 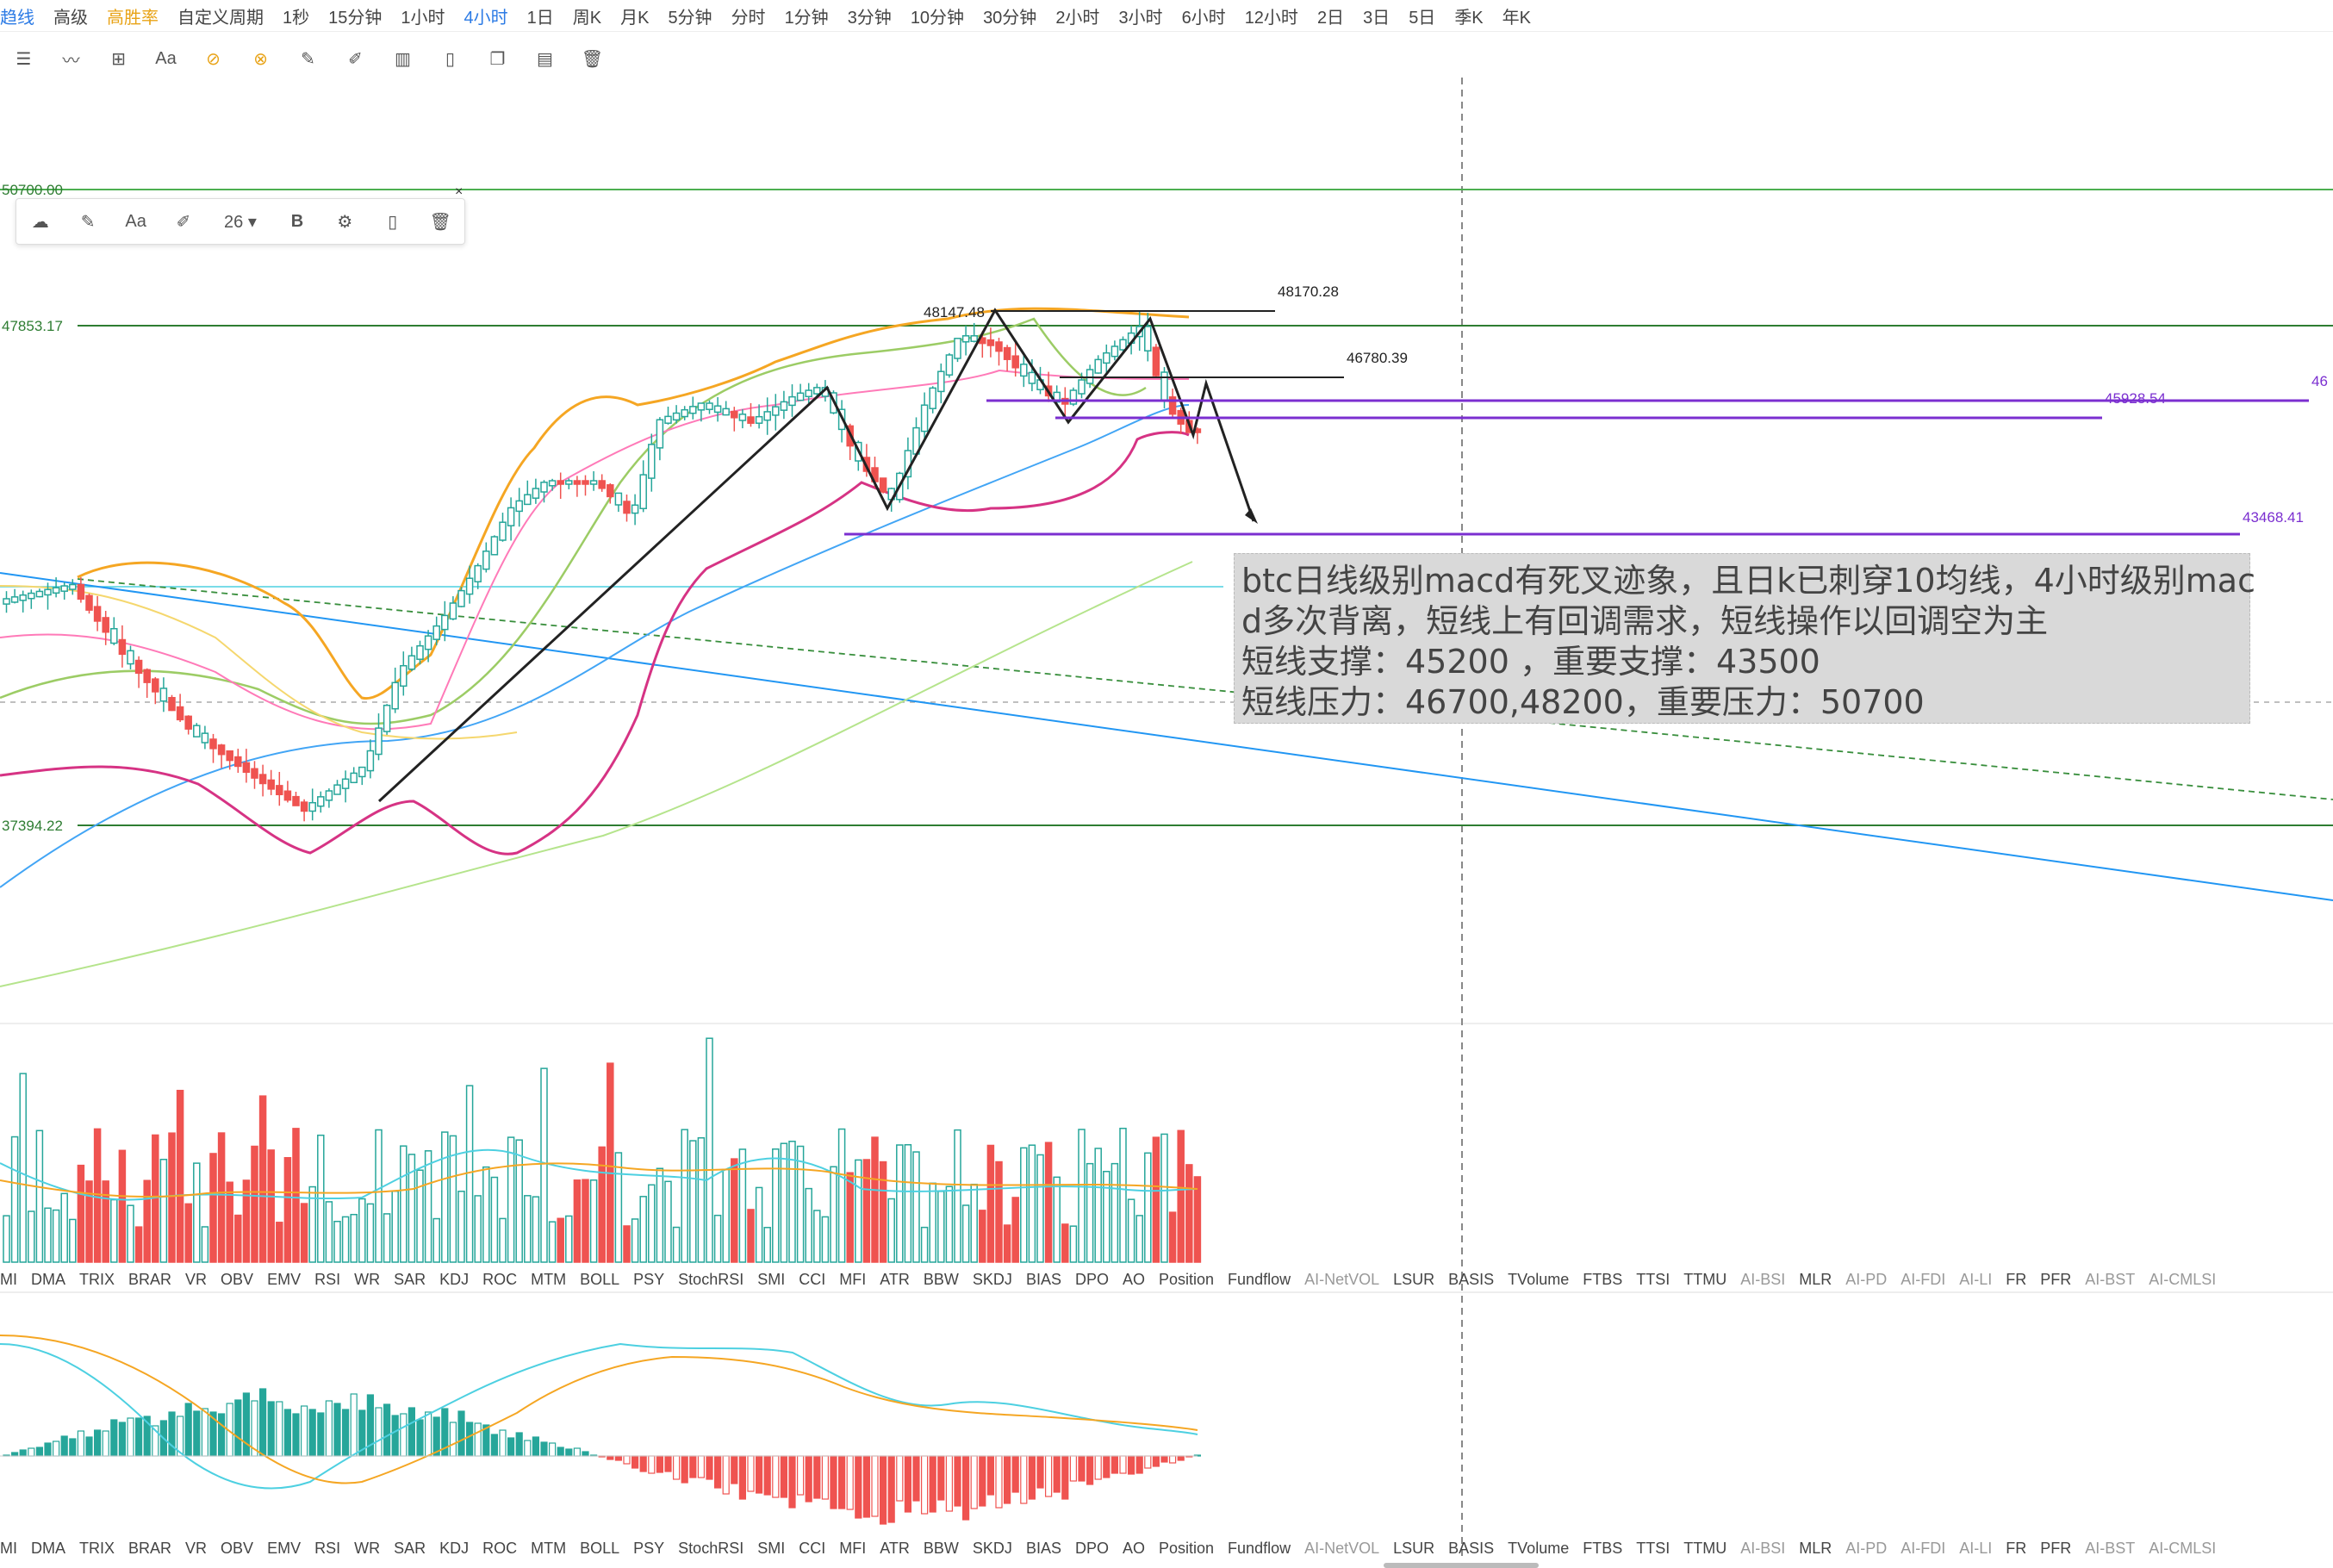 I want to click on paint-icon: ✐, so click(x=183, y=222).